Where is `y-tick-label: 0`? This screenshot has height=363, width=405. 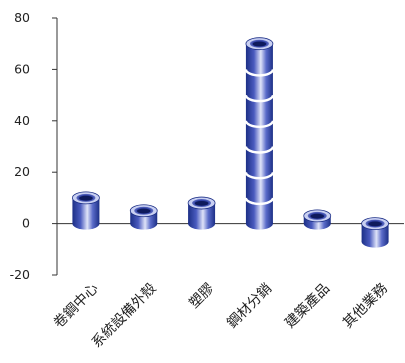
y-tick-label: 0 is located at coordinates (26, 223).